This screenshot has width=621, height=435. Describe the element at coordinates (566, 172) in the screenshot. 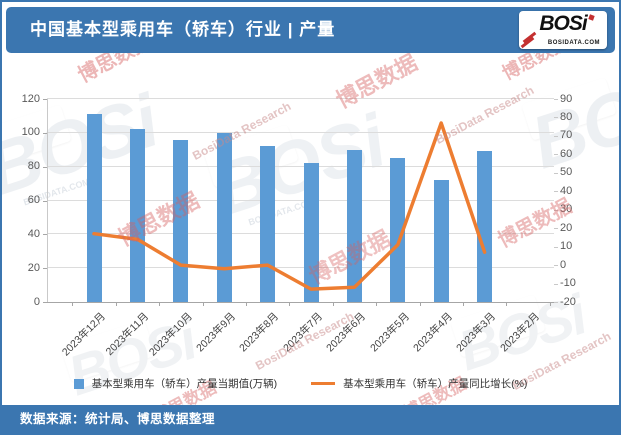

I see `y-axis-right-tick-label: 50` at that location.